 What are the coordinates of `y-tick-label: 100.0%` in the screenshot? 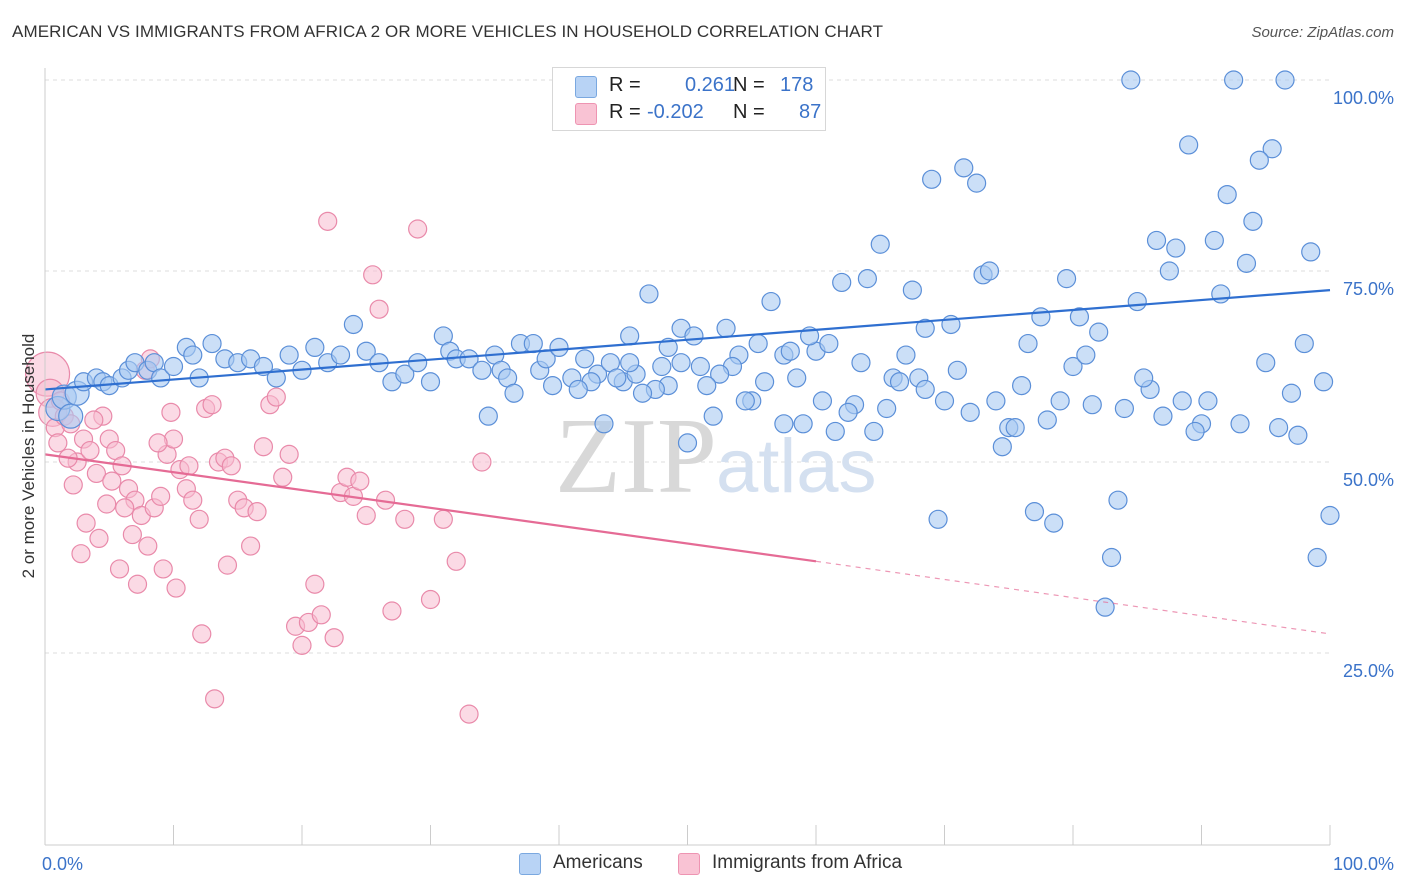 It's located at (1363, 98).